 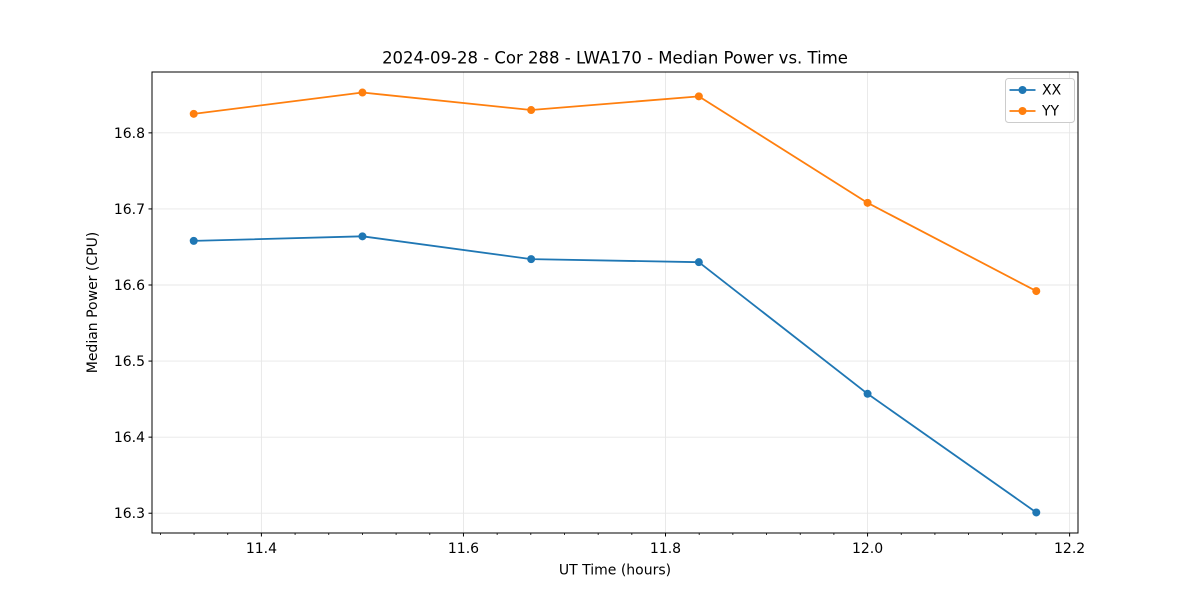 I want to click on x-tick-label: 11.4, so click(x=261, y=549).